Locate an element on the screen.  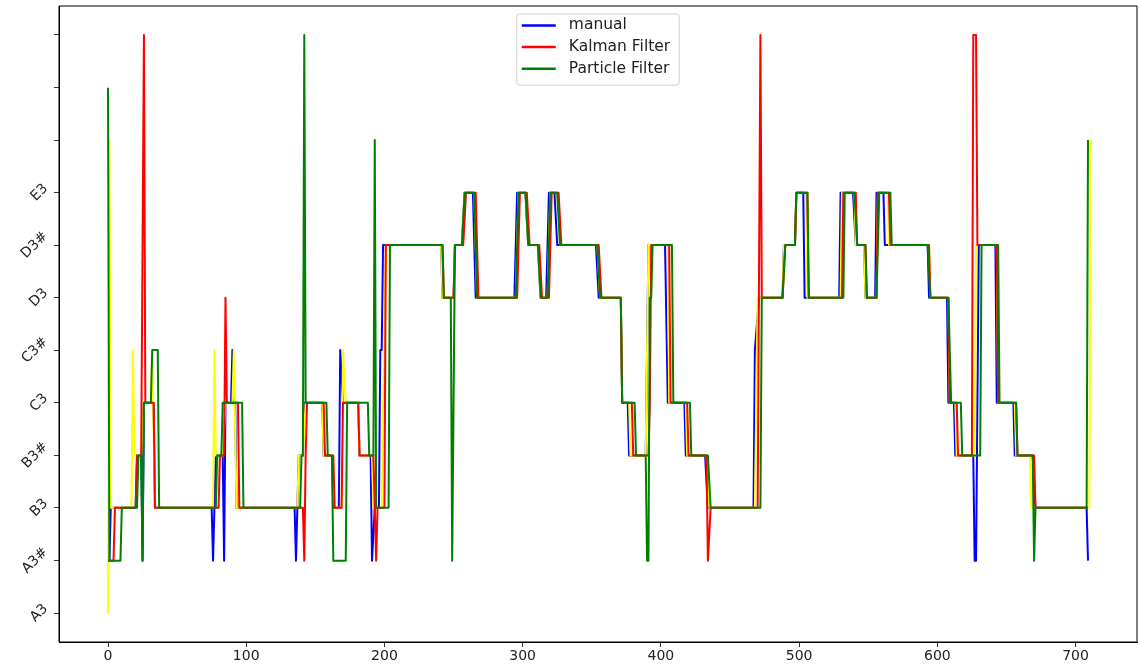
x-tick-label: 300 is located at coordinates (523, 655).